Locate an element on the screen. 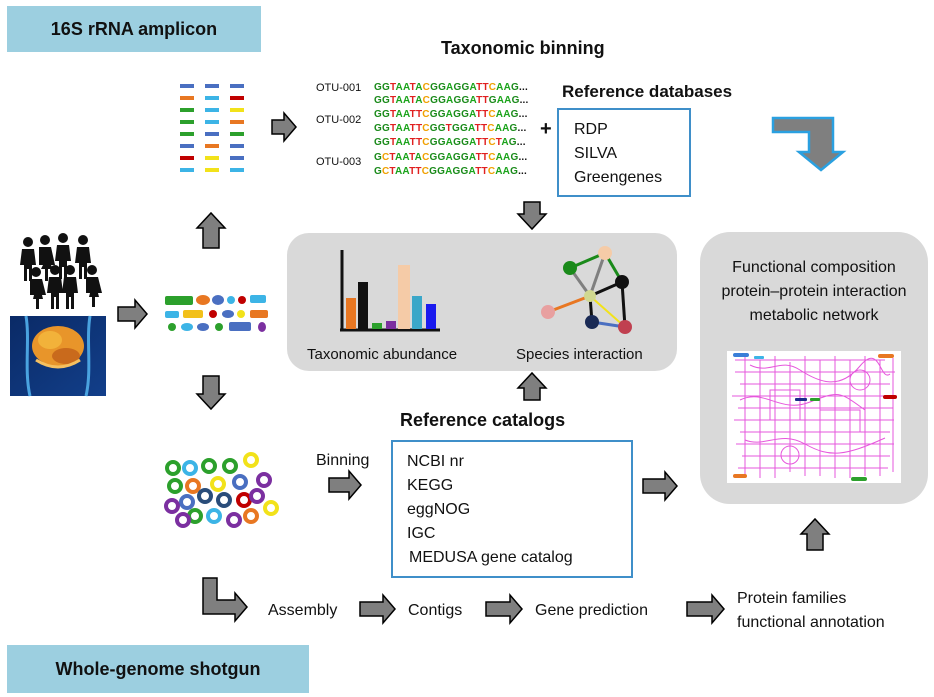 The width and height of the screenshot is (934, 697). reference-databases-title: Reference databases is located at coordinates (647, 91).